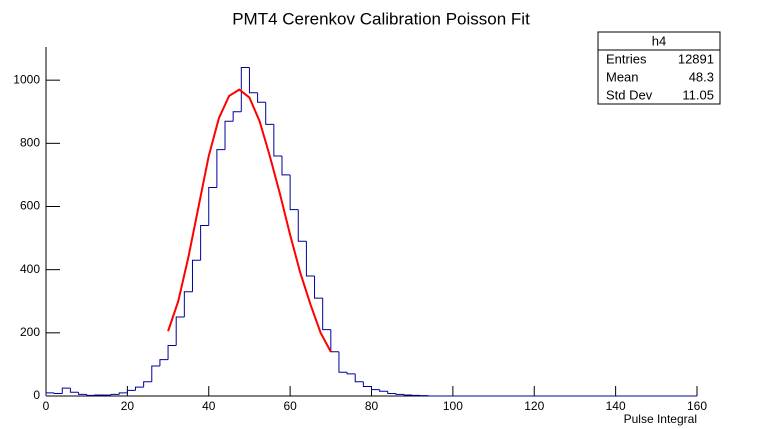 The width and height of the screenshot is (763, 429). What do you see at coordinates (30, 143) in the screenshot?
I see `y-tick-label: 800` at bounding box center [30, 143].